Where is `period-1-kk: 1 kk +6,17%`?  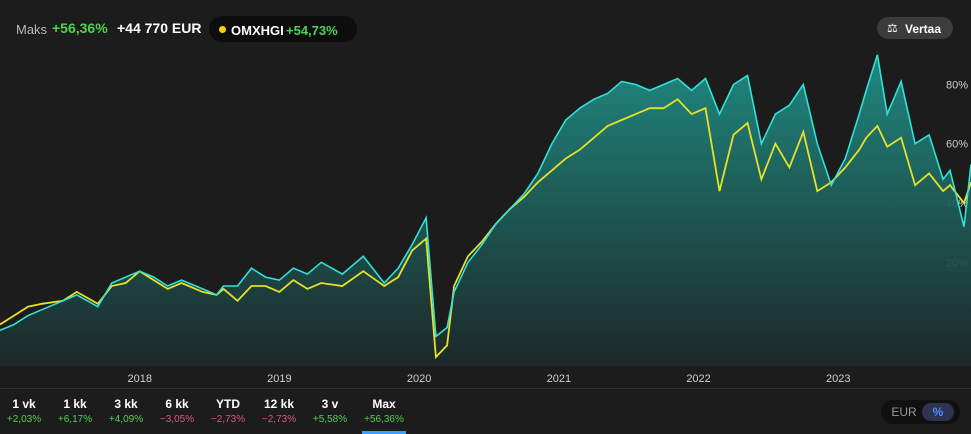 period-1-kk: 1 kk +6,17% is located at coordinates (75, 411).